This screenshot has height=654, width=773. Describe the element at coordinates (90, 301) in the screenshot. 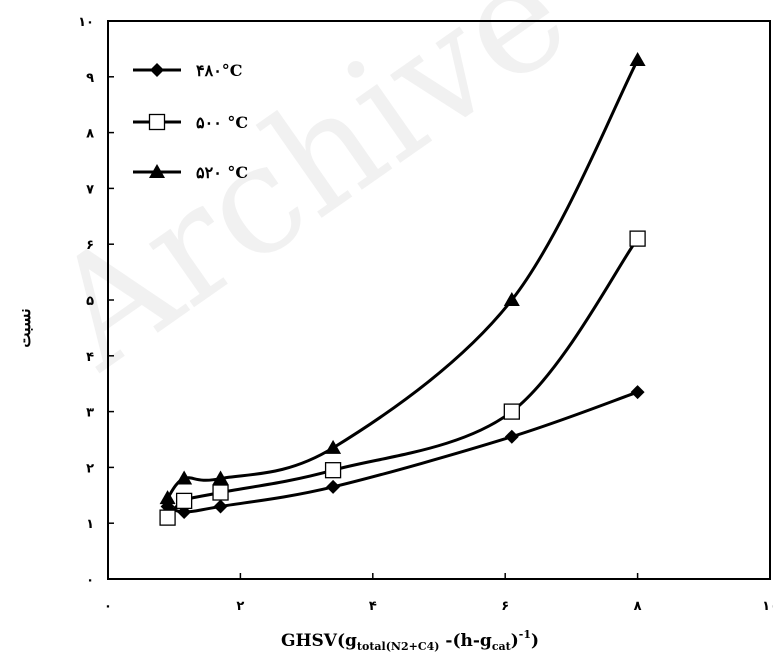

I see `y-tick-label: ۵` at that location.